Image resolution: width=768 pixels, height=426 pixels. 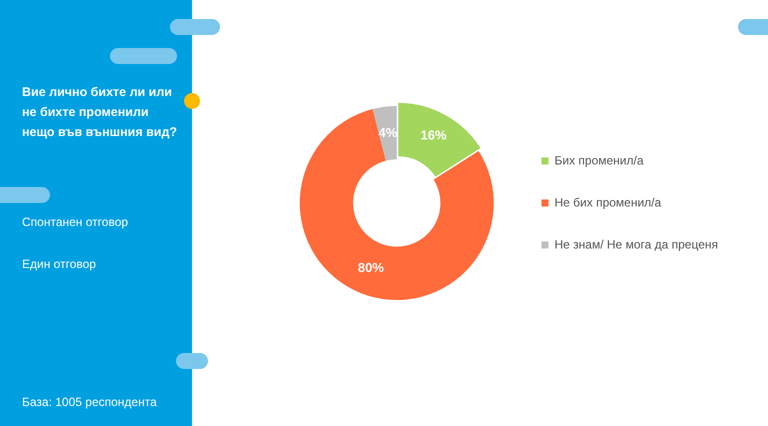 I want to click on legend-label: Не знам/ Не мога да преценя, so click(x=636, y=244).